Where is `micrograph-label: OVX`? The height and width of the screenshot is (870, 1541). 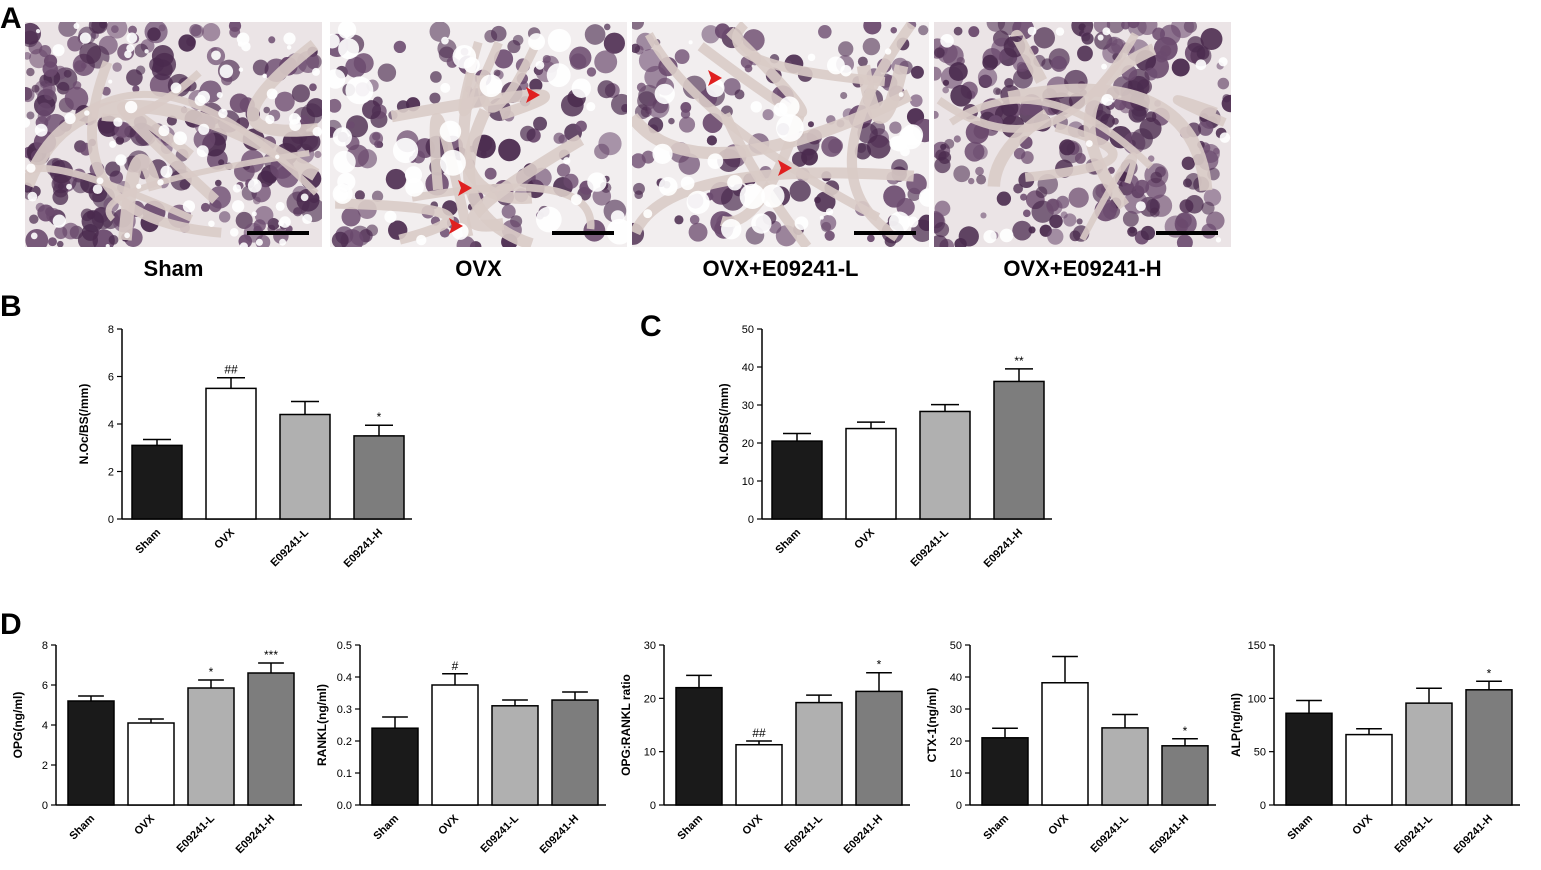
micrograph-label: OVX is located at coordinates (478, 268).